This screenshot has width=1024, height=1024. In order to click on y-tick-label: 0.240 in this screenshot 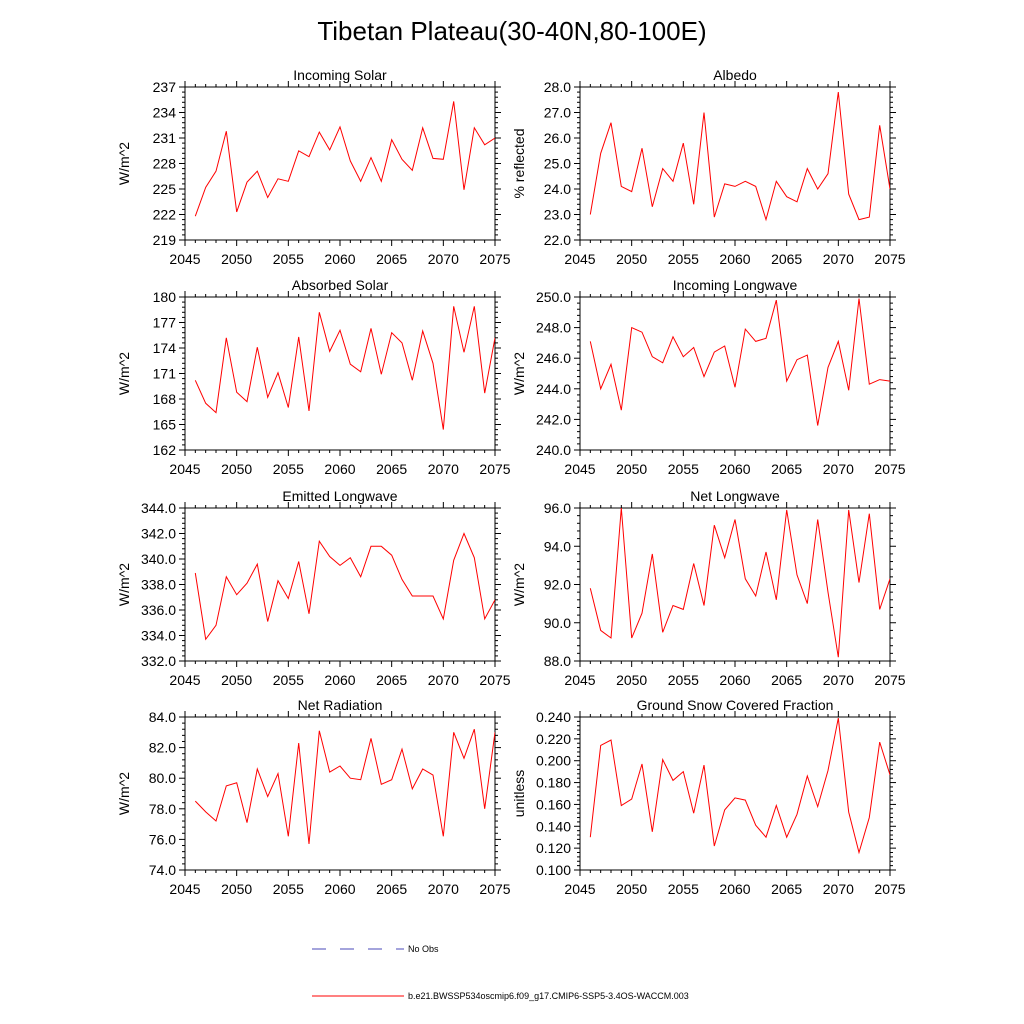, I will do `click(553, 717)`.